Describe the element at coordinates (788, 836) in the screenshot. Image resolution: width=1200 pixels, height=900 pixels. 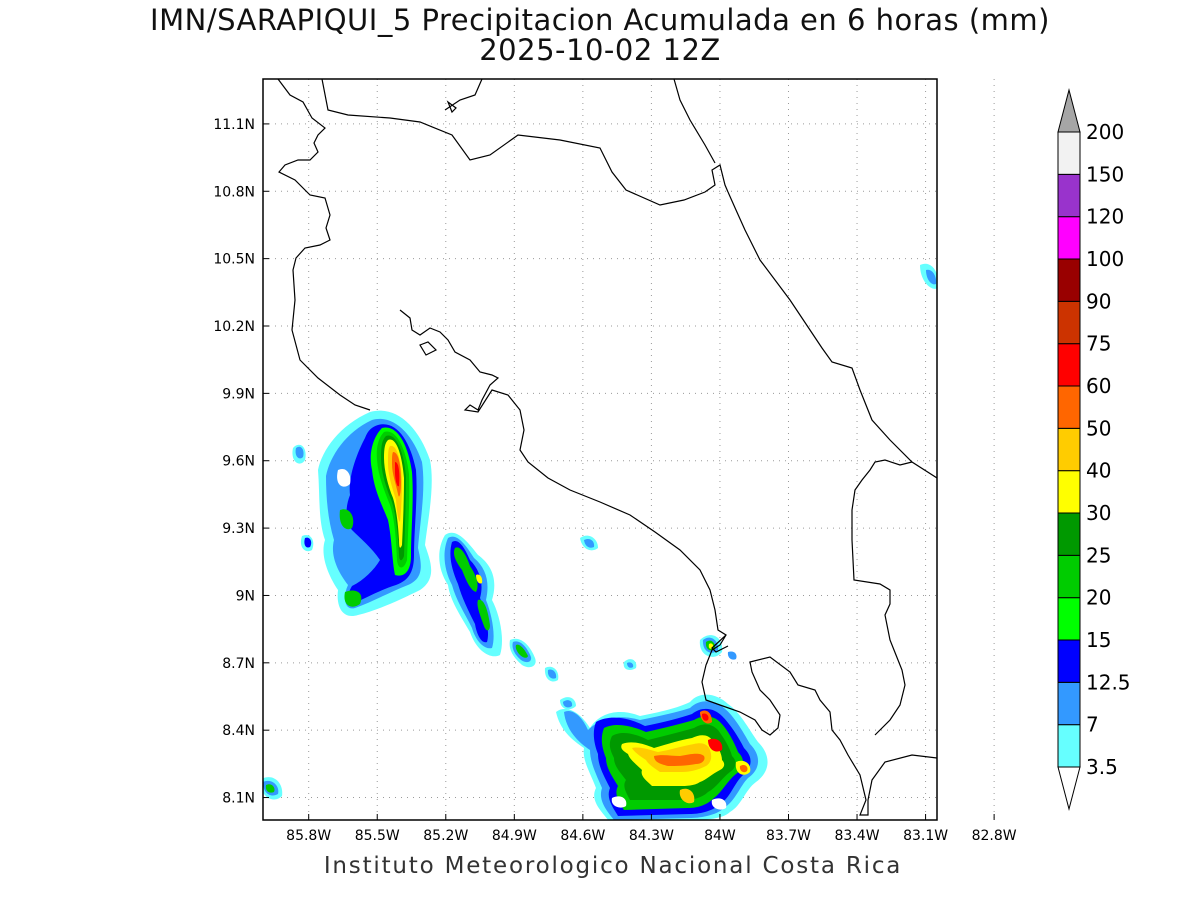
I see `lon-tick-label: 83.7W` at that location.